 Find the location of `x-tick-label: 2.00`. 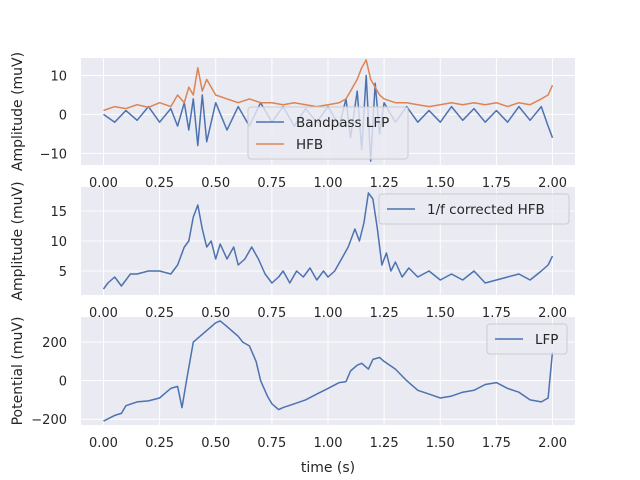

x-tick-label: 2.00 is located at coordinates (552, 443).